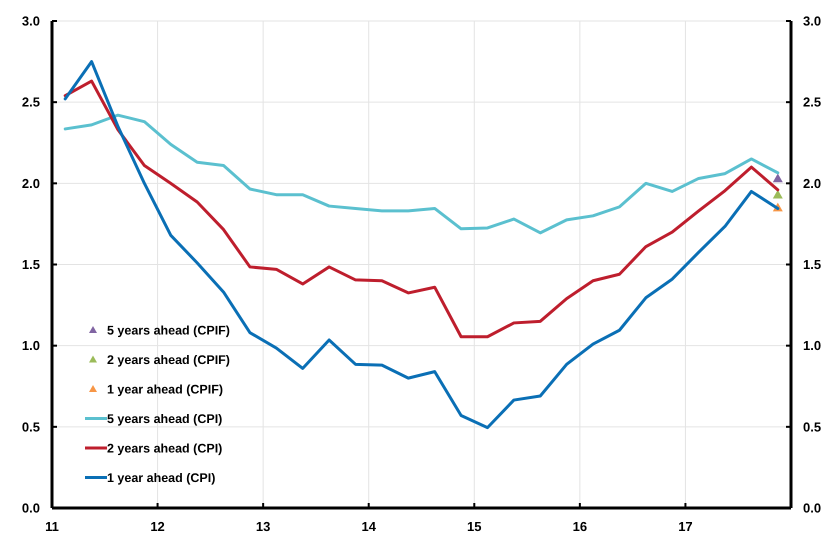 This screenshot has width=834, height=541. I want to click on y2-tick-label: 2.5, so click(812, 102).